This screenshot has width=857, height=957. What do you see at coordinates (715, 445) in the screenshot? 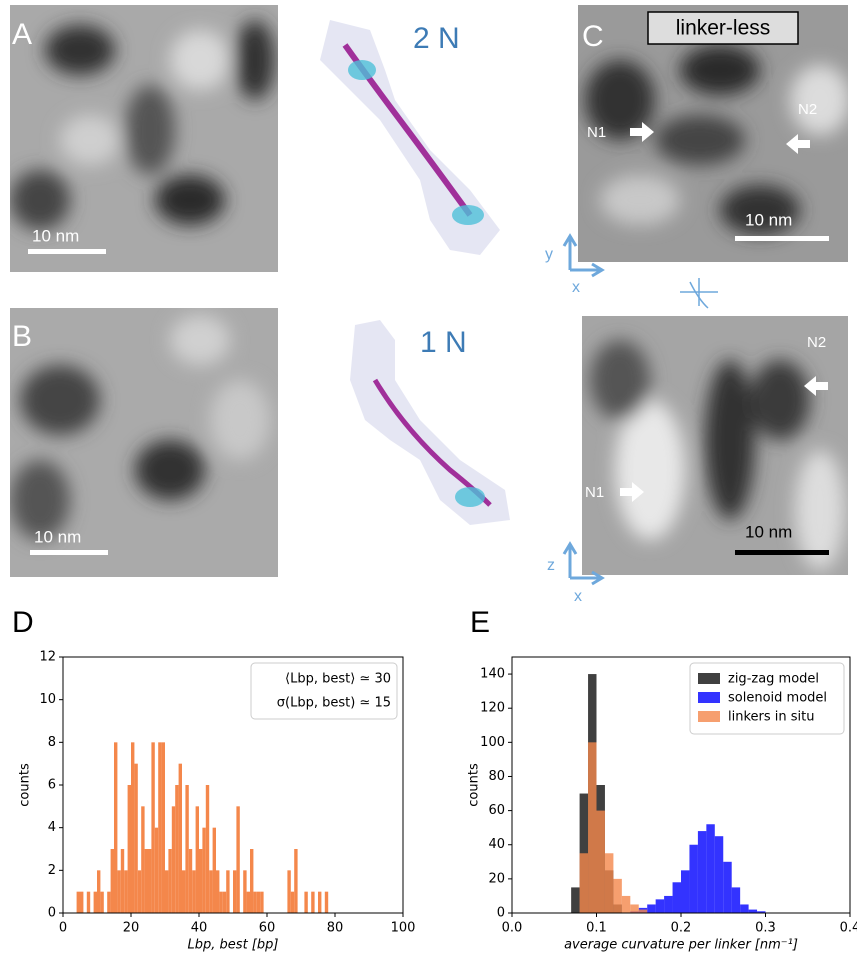
I see `micrograph-c-xz` at bounding box center [715, 445].